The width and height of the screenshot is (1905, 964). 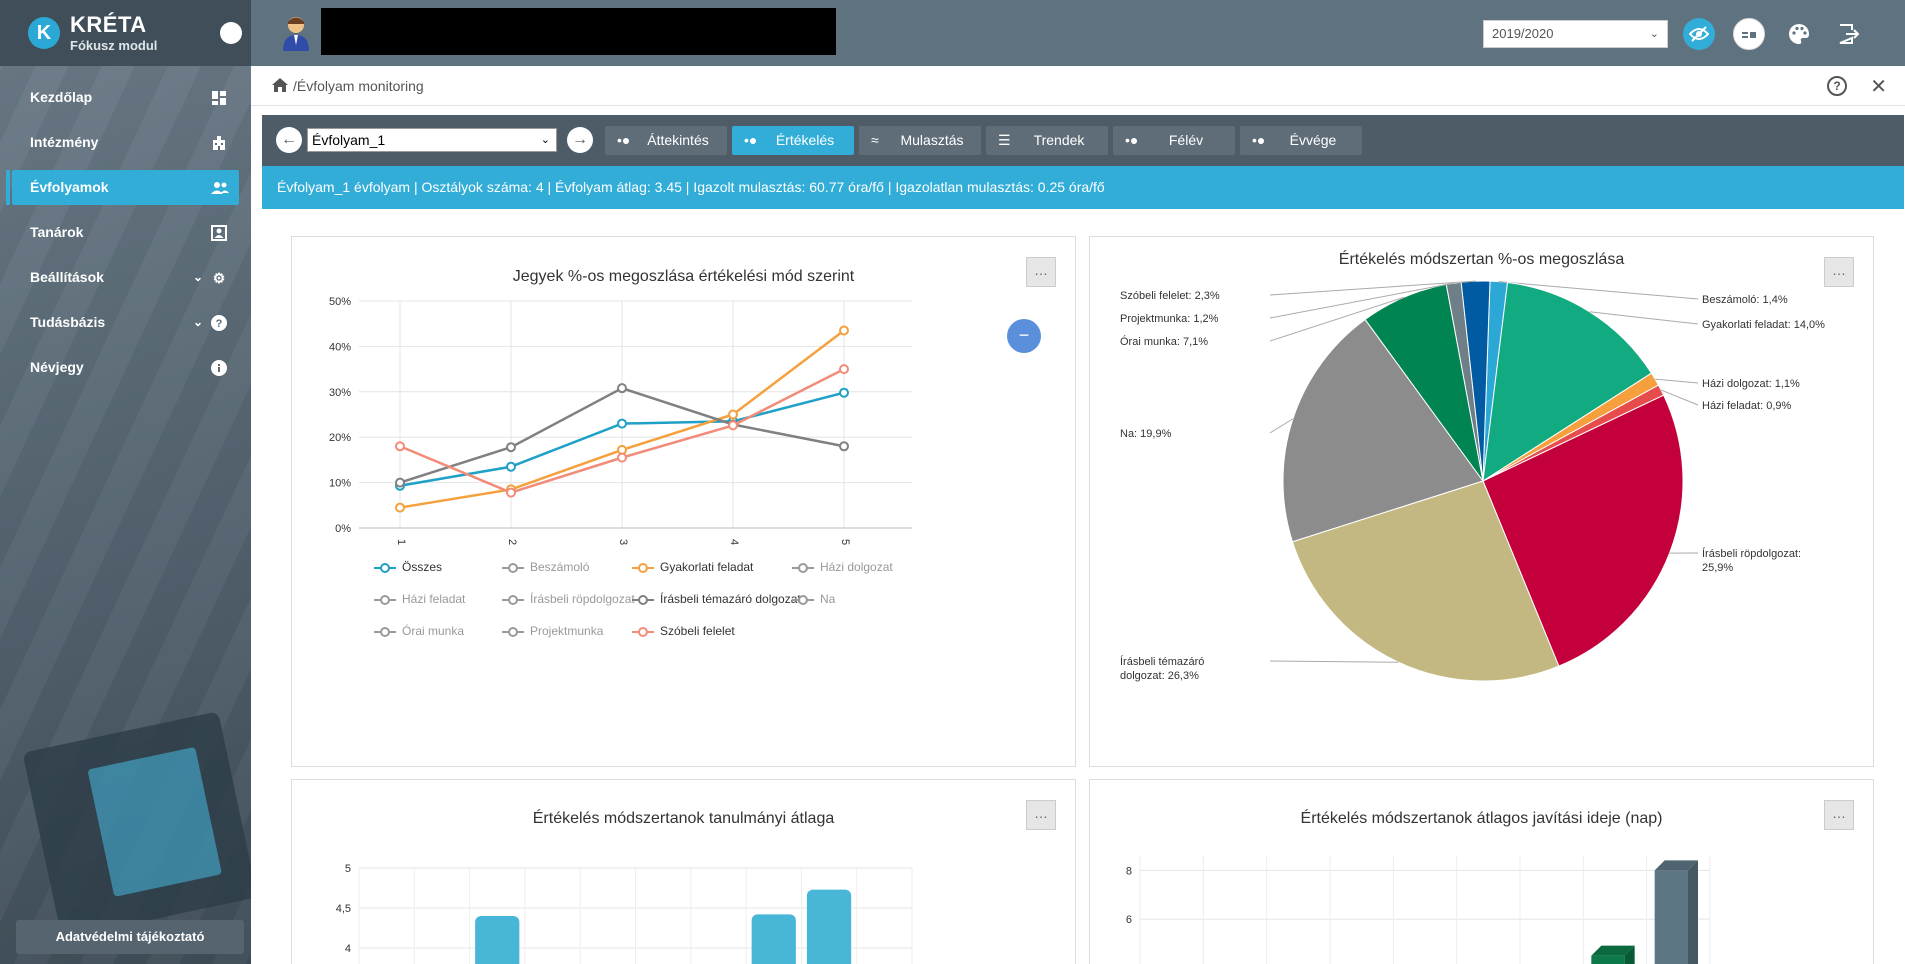 I want to click on legend-label: Na, so click(x=828, y=599).